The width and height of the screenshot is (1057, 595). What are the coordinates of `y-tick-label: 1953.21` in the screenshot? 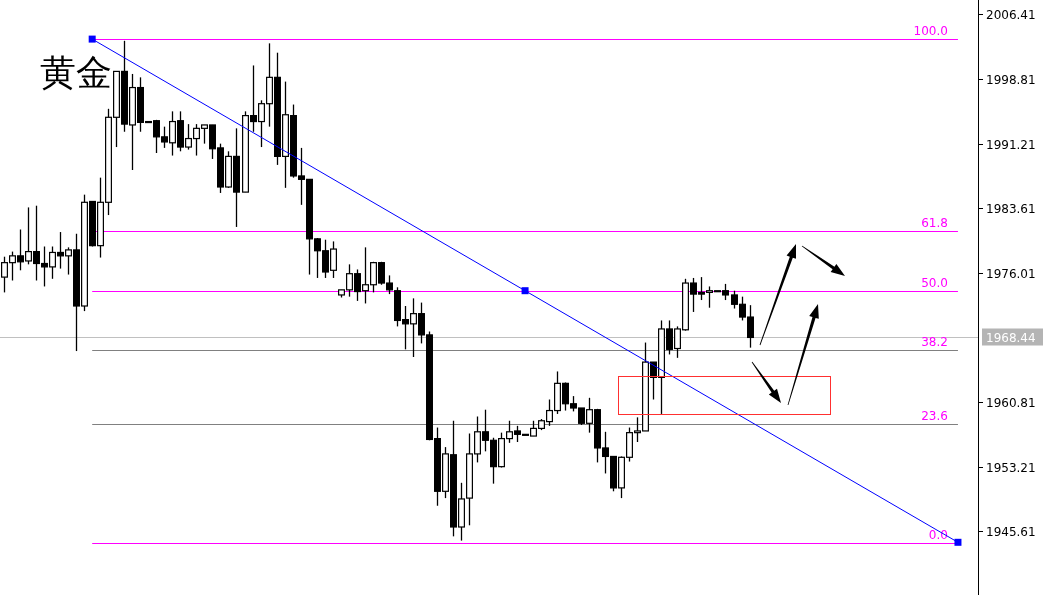 It's located at (1011, 468).